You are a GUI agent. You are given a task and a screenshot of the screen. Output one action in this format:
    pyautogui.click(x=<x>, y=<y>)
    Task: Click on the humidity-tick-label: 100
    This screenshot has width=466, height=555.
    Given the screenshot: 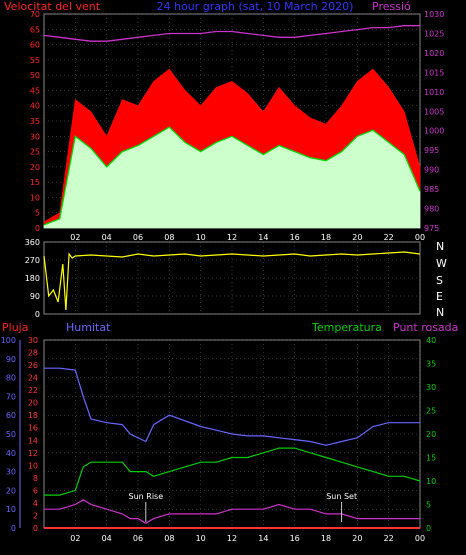 What is the action you would take?
    pyautogui.click(x=8, y=340)
    